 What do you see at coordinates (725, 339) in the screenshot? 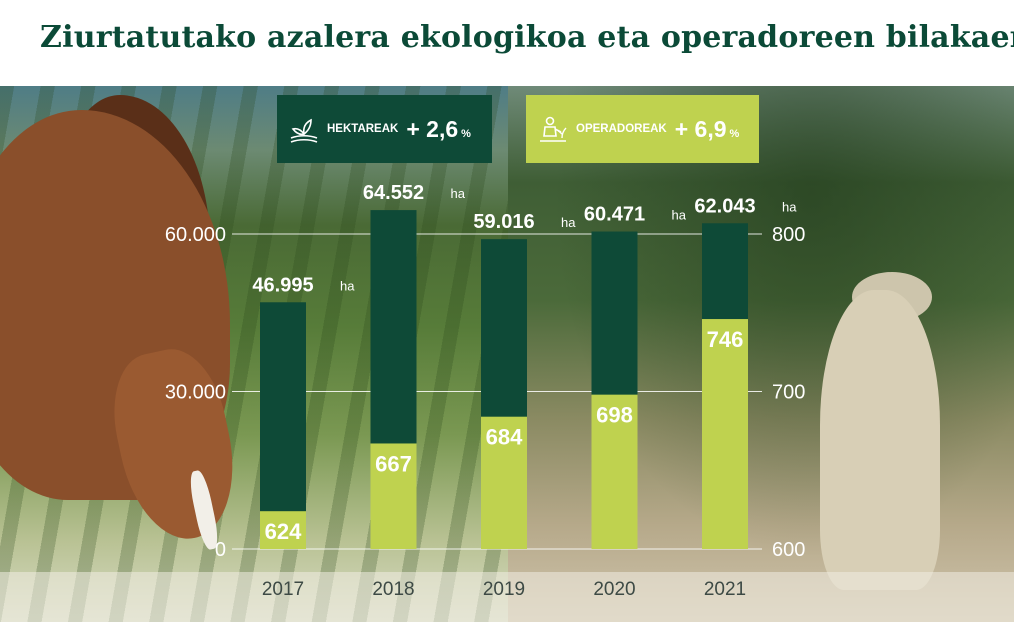
I see `operators-value-label: 746` at bounding box center [725, 339].